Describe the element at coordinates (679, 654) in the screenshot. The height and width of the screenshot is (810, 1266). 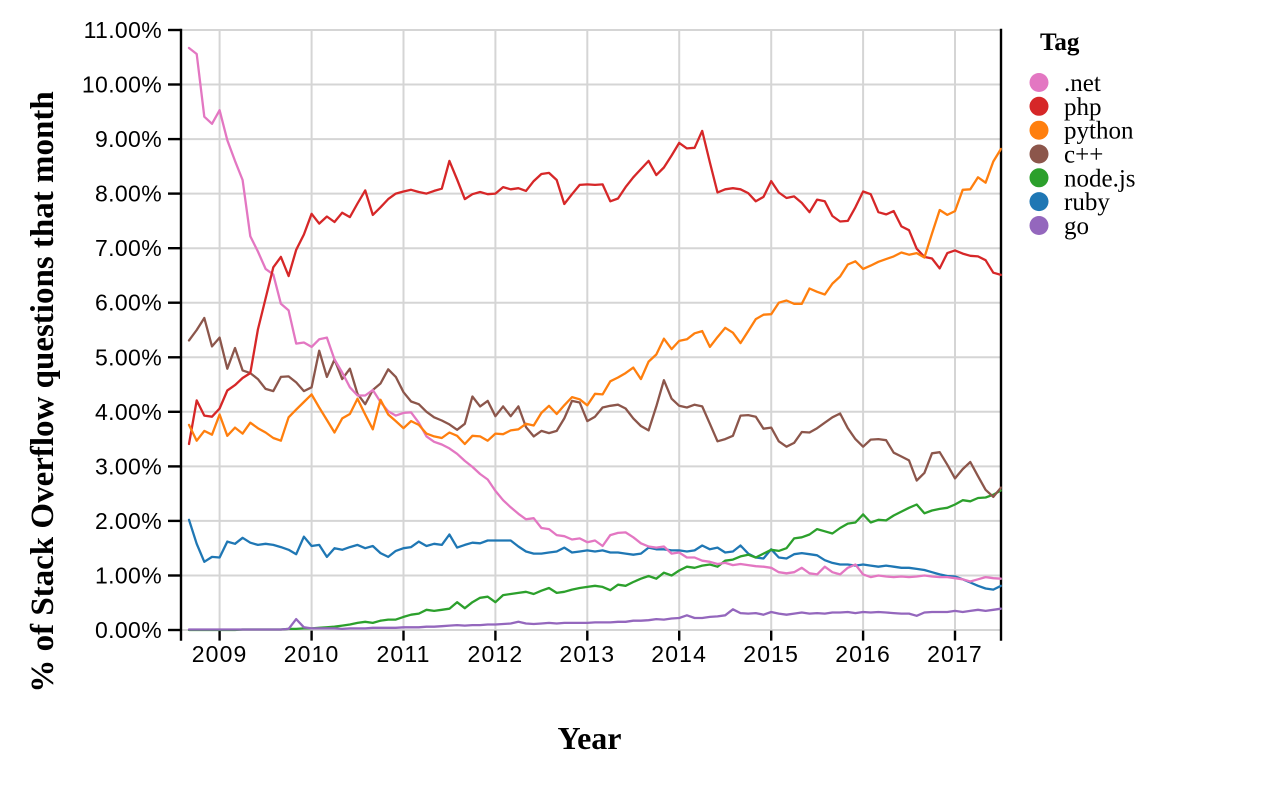
I see `svg-text: 2014` at that location.